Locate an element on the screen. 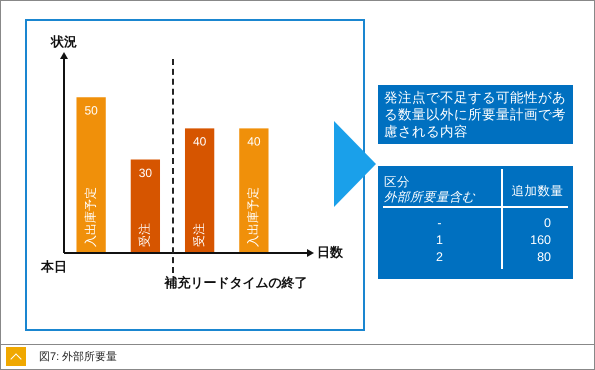  text: 区分 is located at coordinates (397, 182).